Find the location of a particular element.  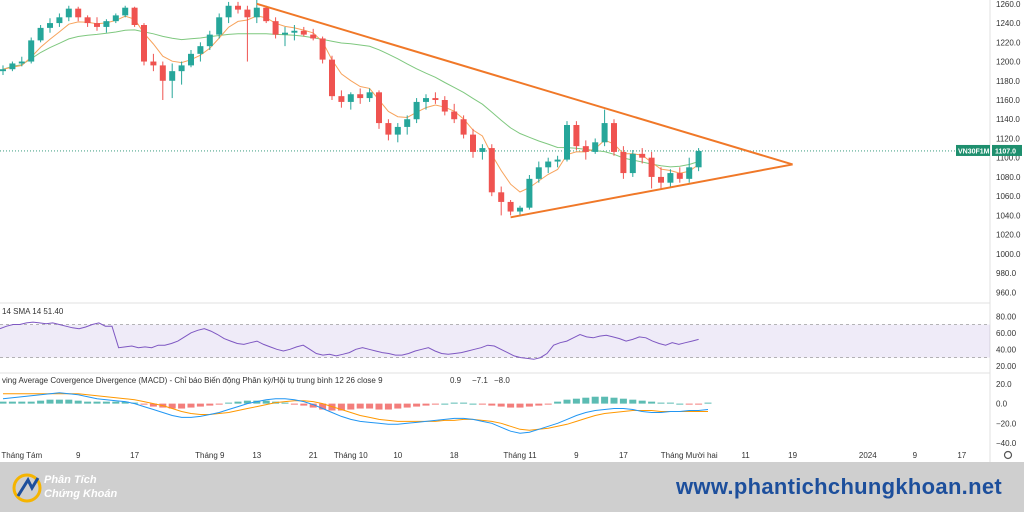

x-tick-label: Tháng Tám is located at coordinates (21, 455).